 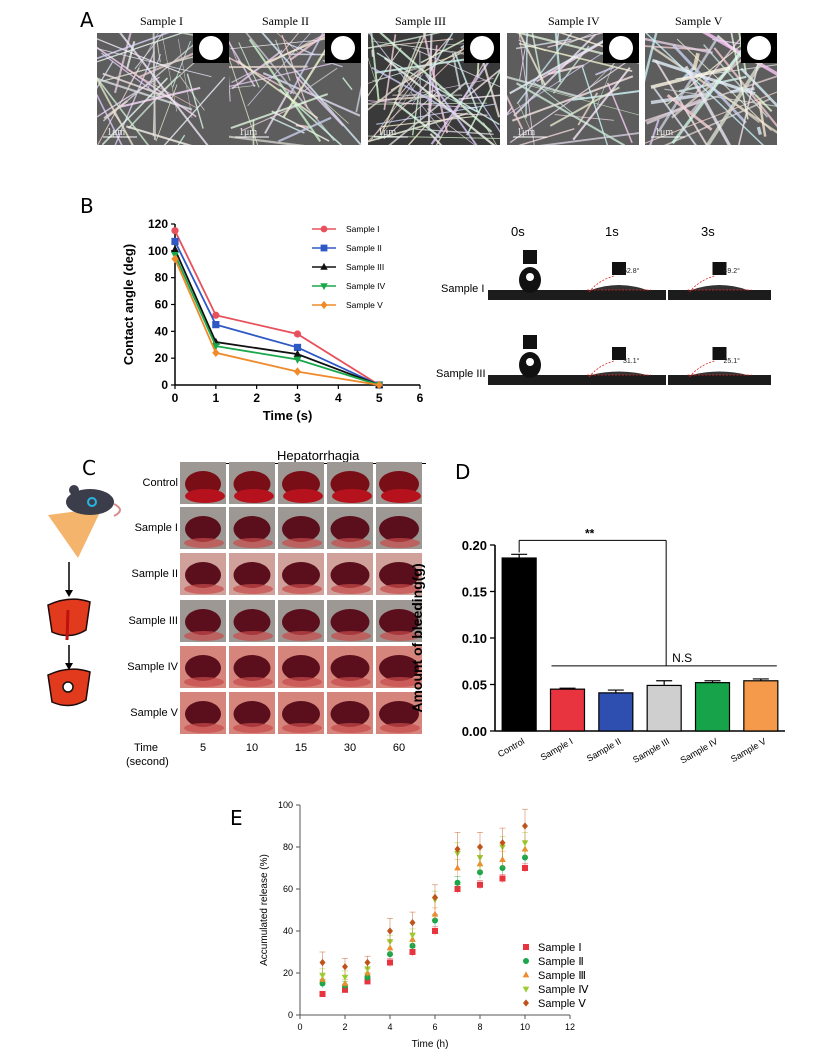 I want to click on sem-label: Sample II, so click(x=285, y=21).